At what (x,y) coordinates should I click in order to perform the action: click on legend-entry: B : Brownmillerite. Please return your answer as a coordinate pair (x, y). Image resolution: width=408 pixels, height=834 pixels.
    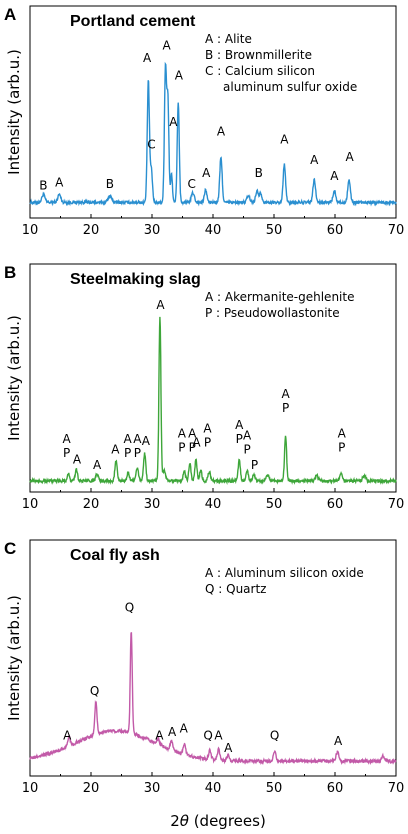
    Looking at the image, I should click on (258, 55).